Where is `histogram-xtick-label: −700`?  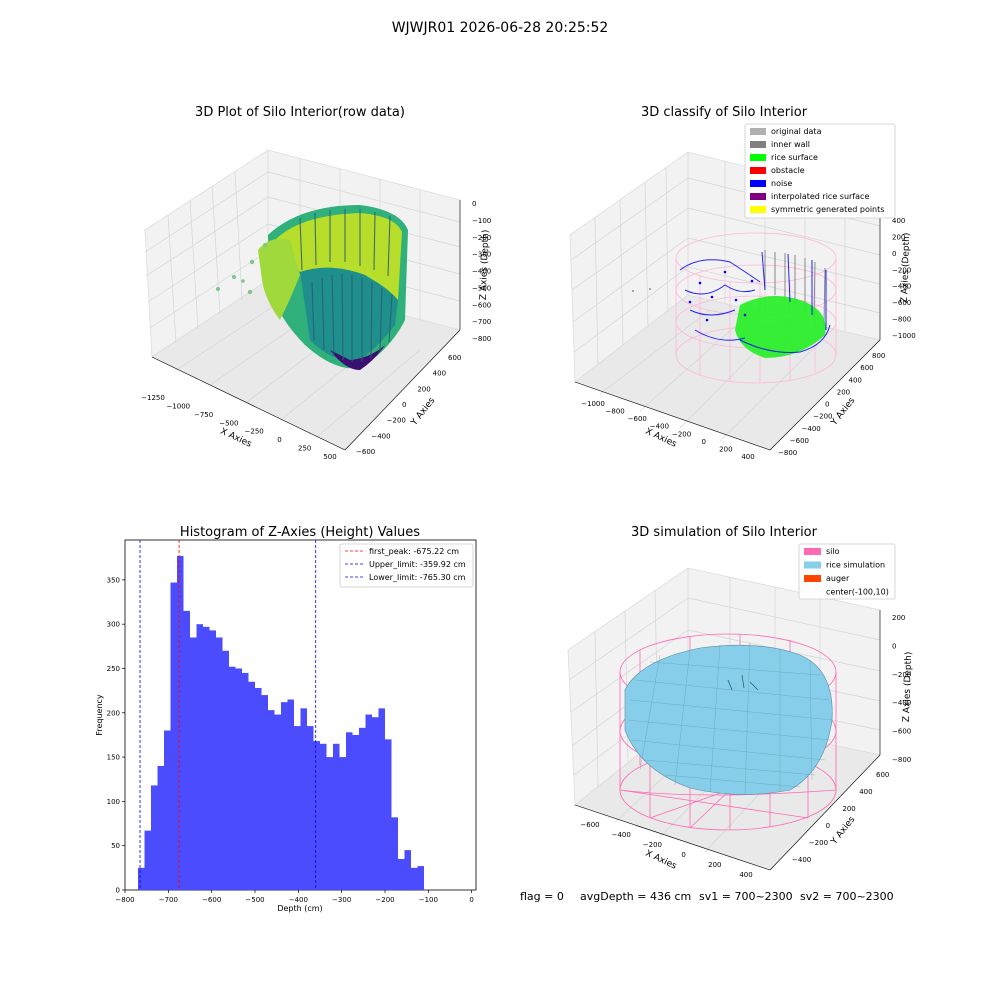
histogram-xtick-label: −700 is located at coordinates (168, 900).